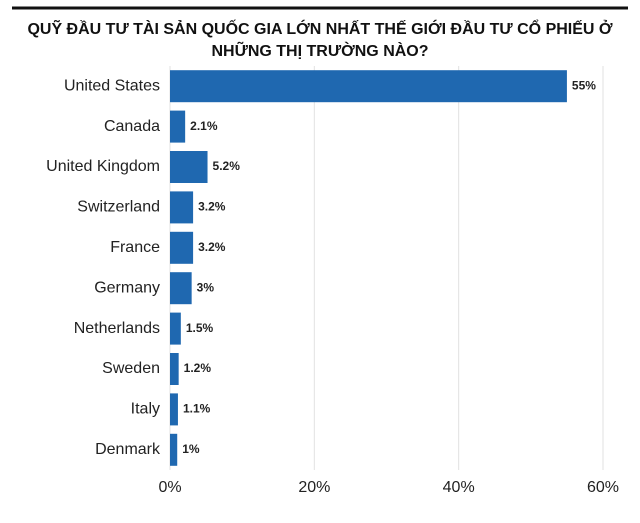  Describe the element at coordinates (128, 449) in the screenshot. I see `y-tick-label: Denmark` at that location.